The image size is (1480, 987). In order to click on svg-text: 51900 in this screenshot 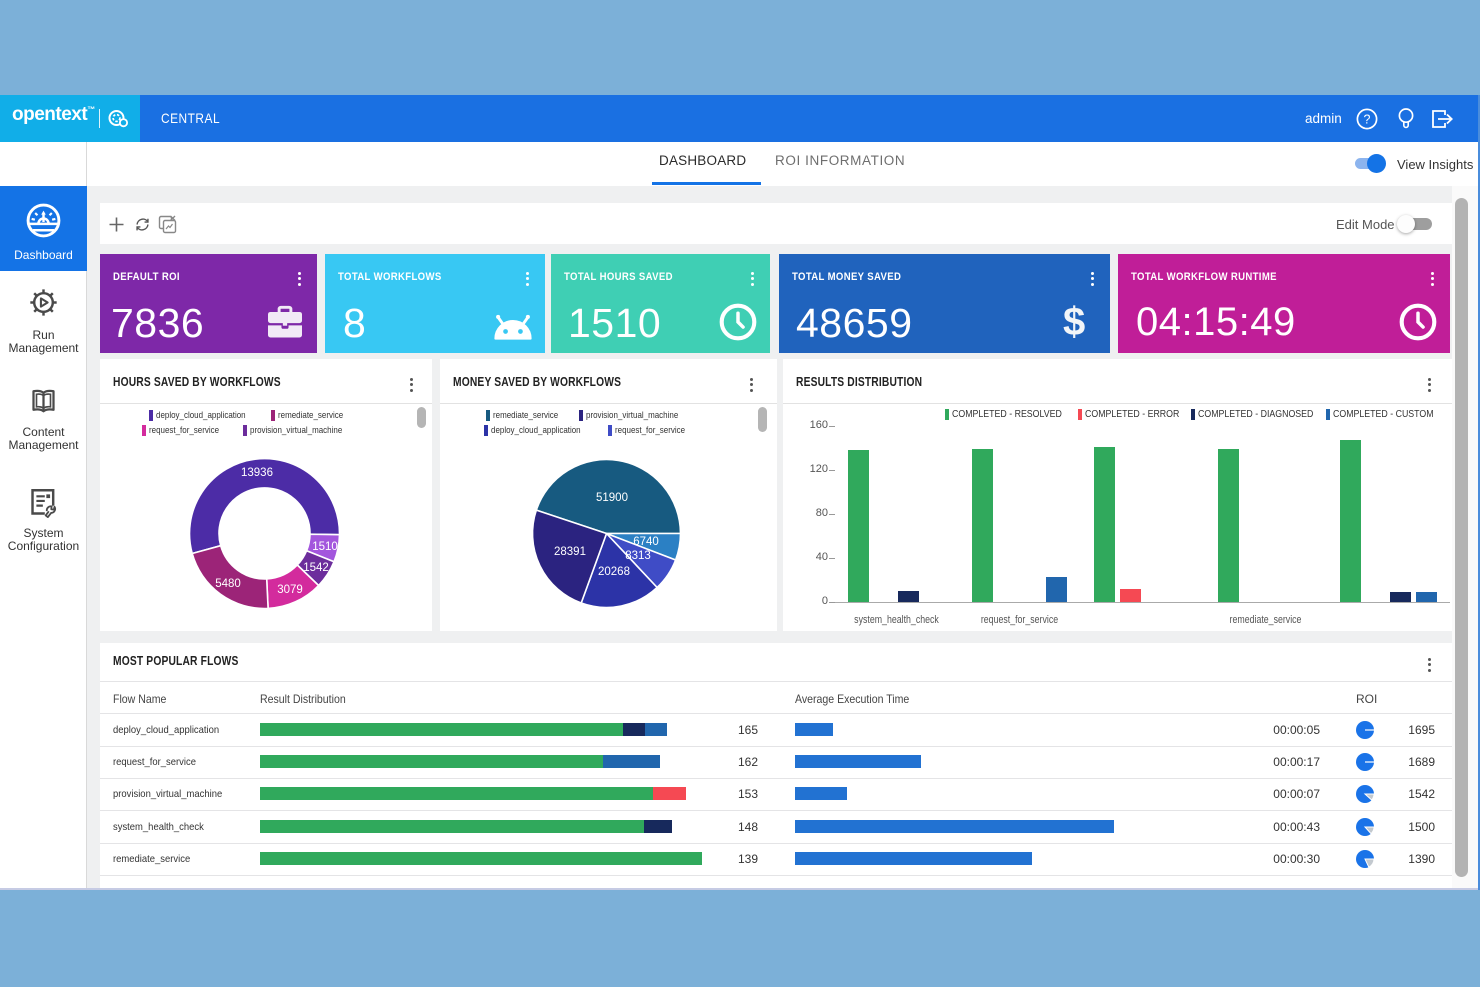, I will do `click(612, 498)`.